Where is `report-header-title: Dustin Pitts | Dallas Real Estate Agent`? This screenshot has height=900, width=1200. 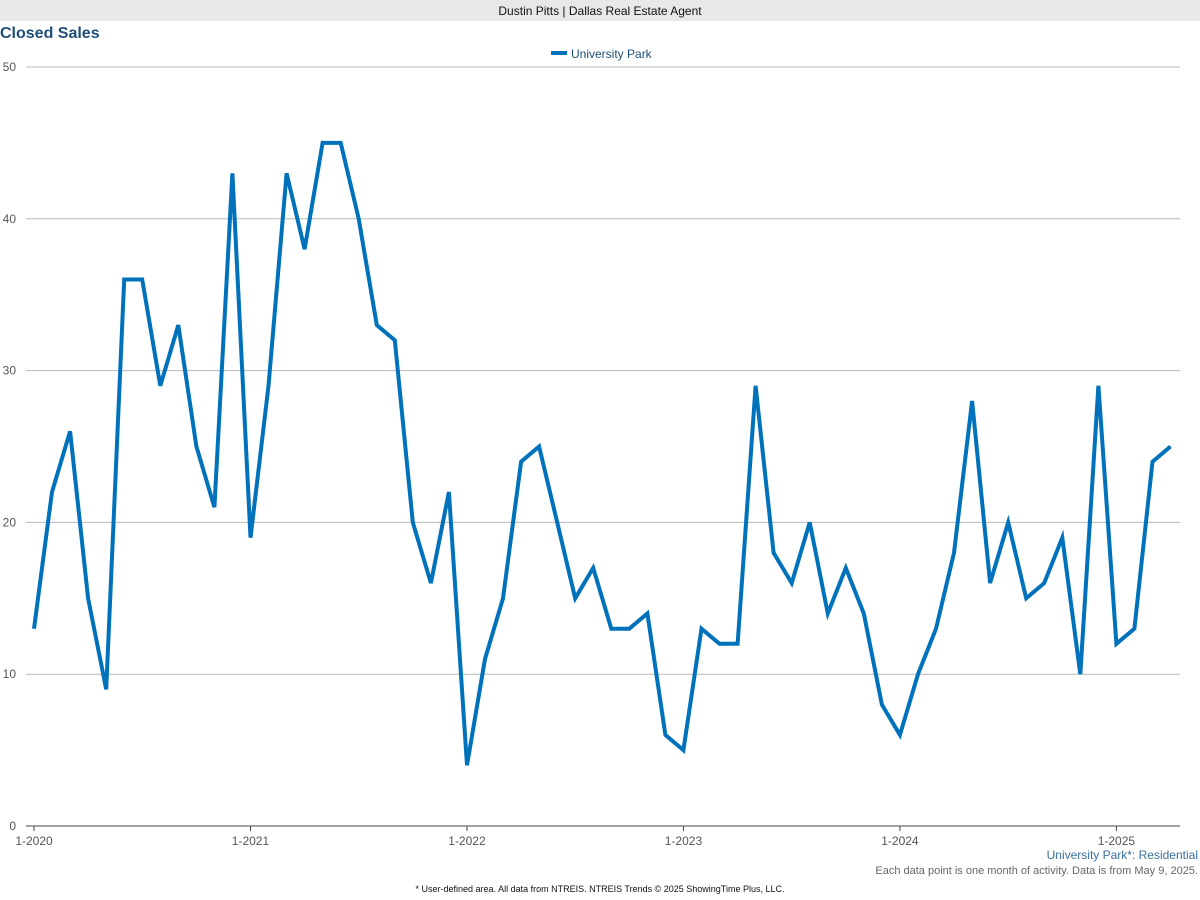 report-header-title: Dustin Pitts | Dallas Real Estate Agent is located at coordinates (600, 11).